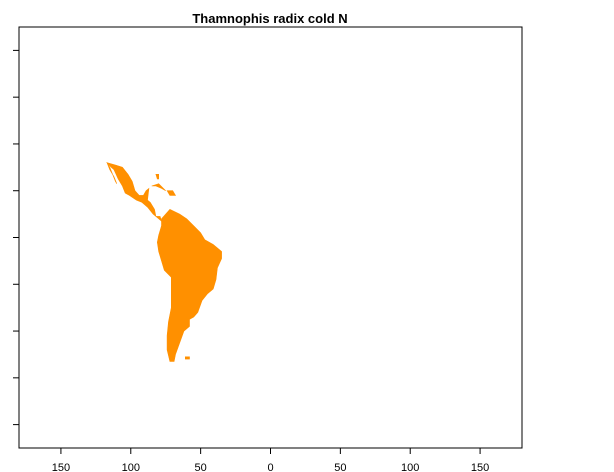 Image resolution: width=614 pixels, height=472 pixels. Describe the element at coordinates (187, 358) in the screenshot. I see `range-falklands` at that location.